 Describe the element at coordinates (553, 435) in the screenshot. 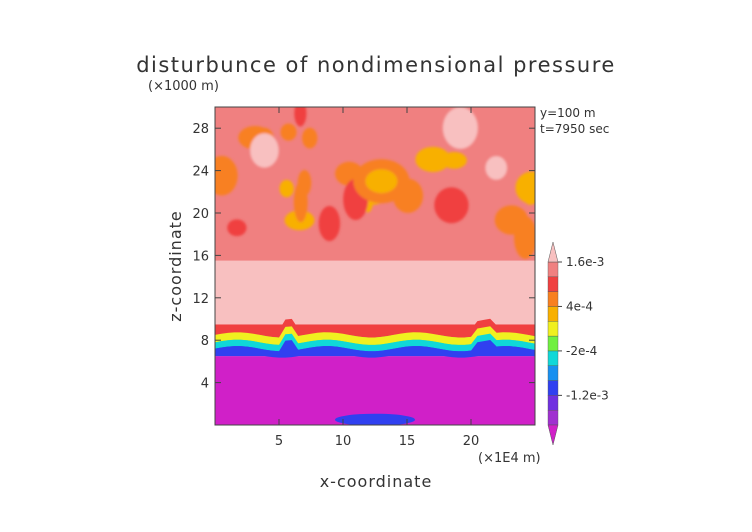

I see `colorbar-extend-bottom` at that location.